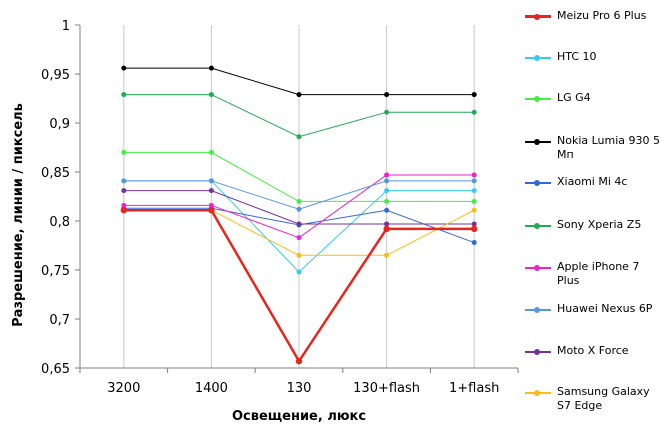 The height and width of the screenshot is (441, 662). Describe the element at coordinates (599, 224) in the screenshot. I see `legend-label: Sony Xperia Z5` at that location.